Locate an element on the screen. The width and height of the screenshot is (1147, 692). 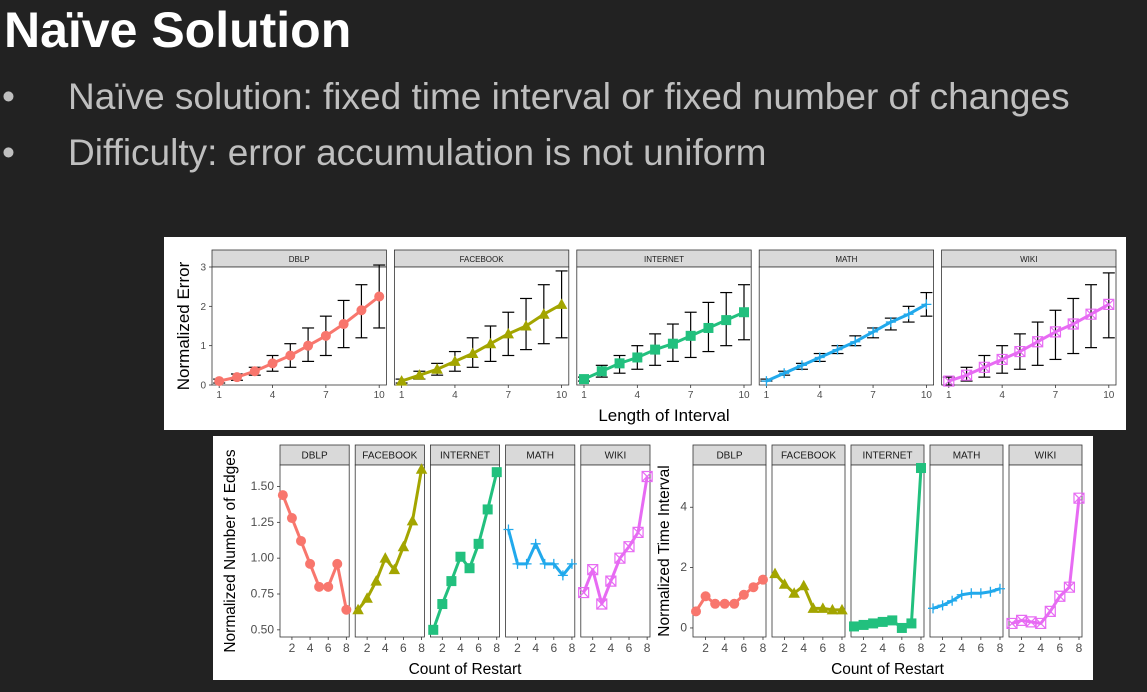
series-math is located at coordinates (966, 598).